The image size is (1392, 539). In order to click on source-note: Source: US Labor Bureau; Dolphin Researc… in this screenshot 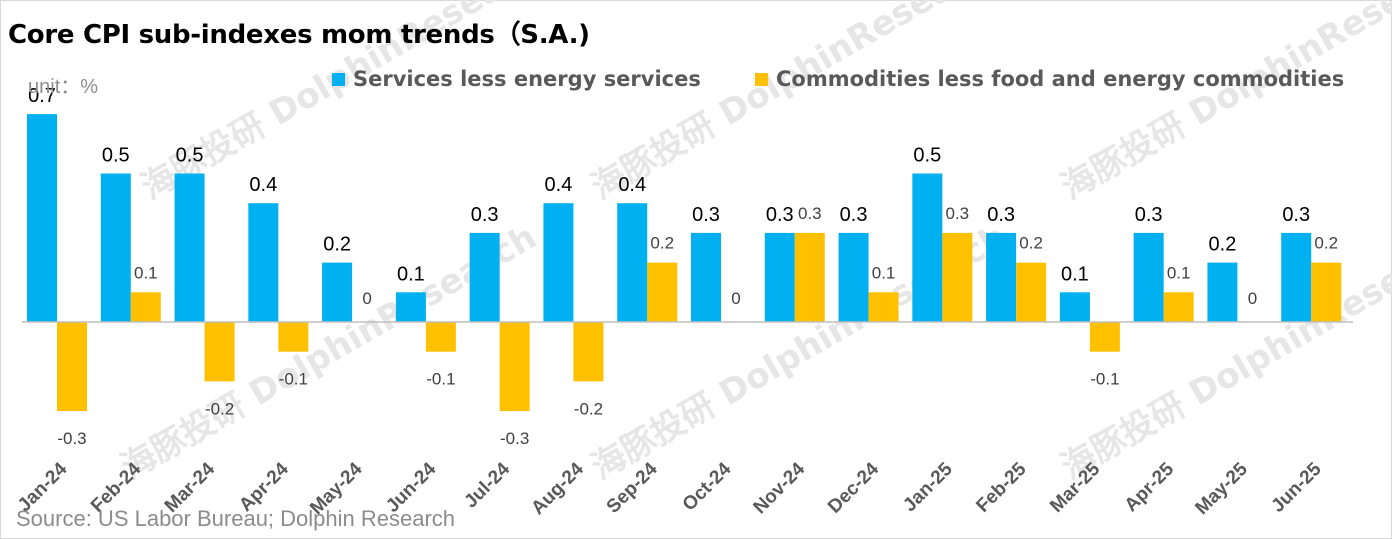, I will do `click(236, 518)`.